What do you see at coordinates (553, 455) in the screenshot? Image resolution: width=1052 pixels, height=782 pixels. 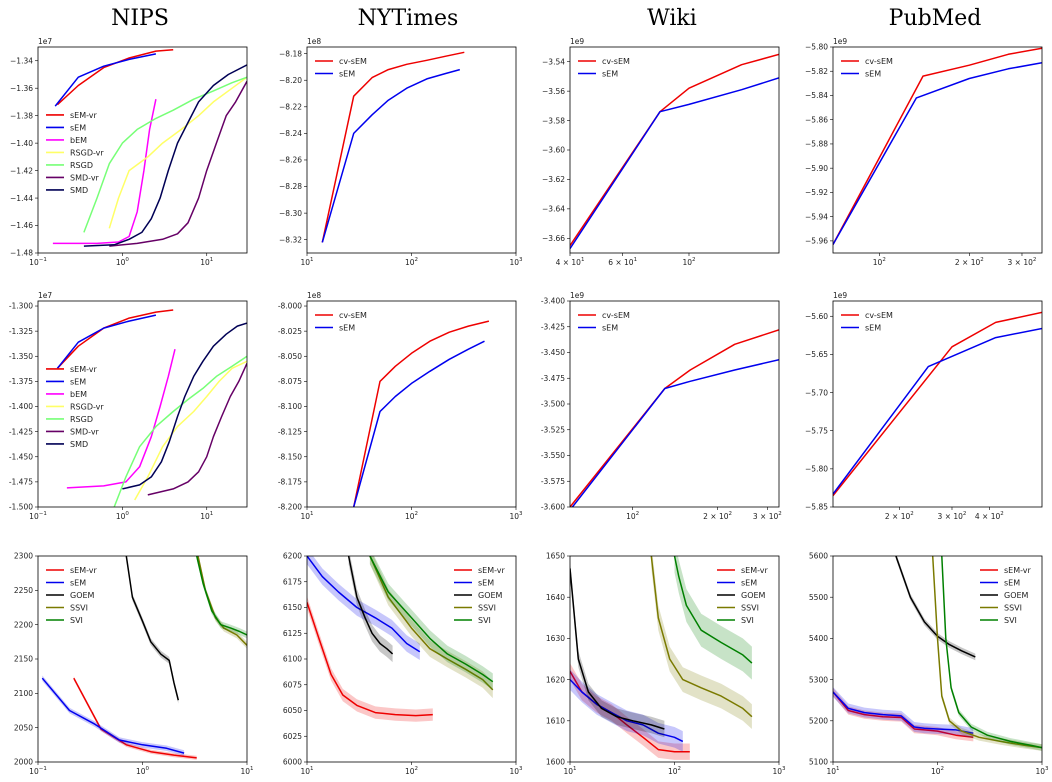 I see `y-tick-label: -3.550` at bounding box center [553, 455].